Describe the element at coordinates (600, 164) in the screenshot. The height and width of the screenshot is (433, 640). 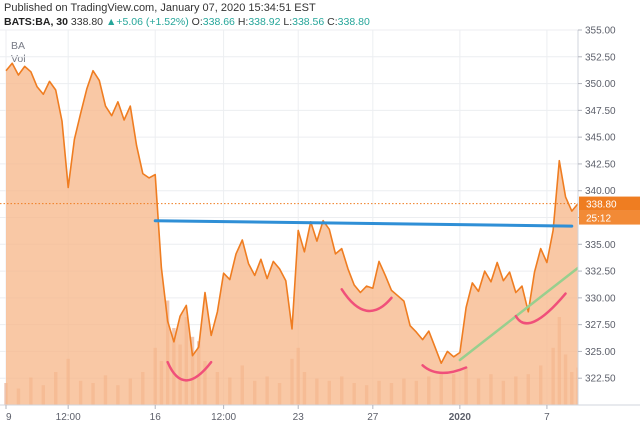
I see `y-tick-label: 342.50` at that location.